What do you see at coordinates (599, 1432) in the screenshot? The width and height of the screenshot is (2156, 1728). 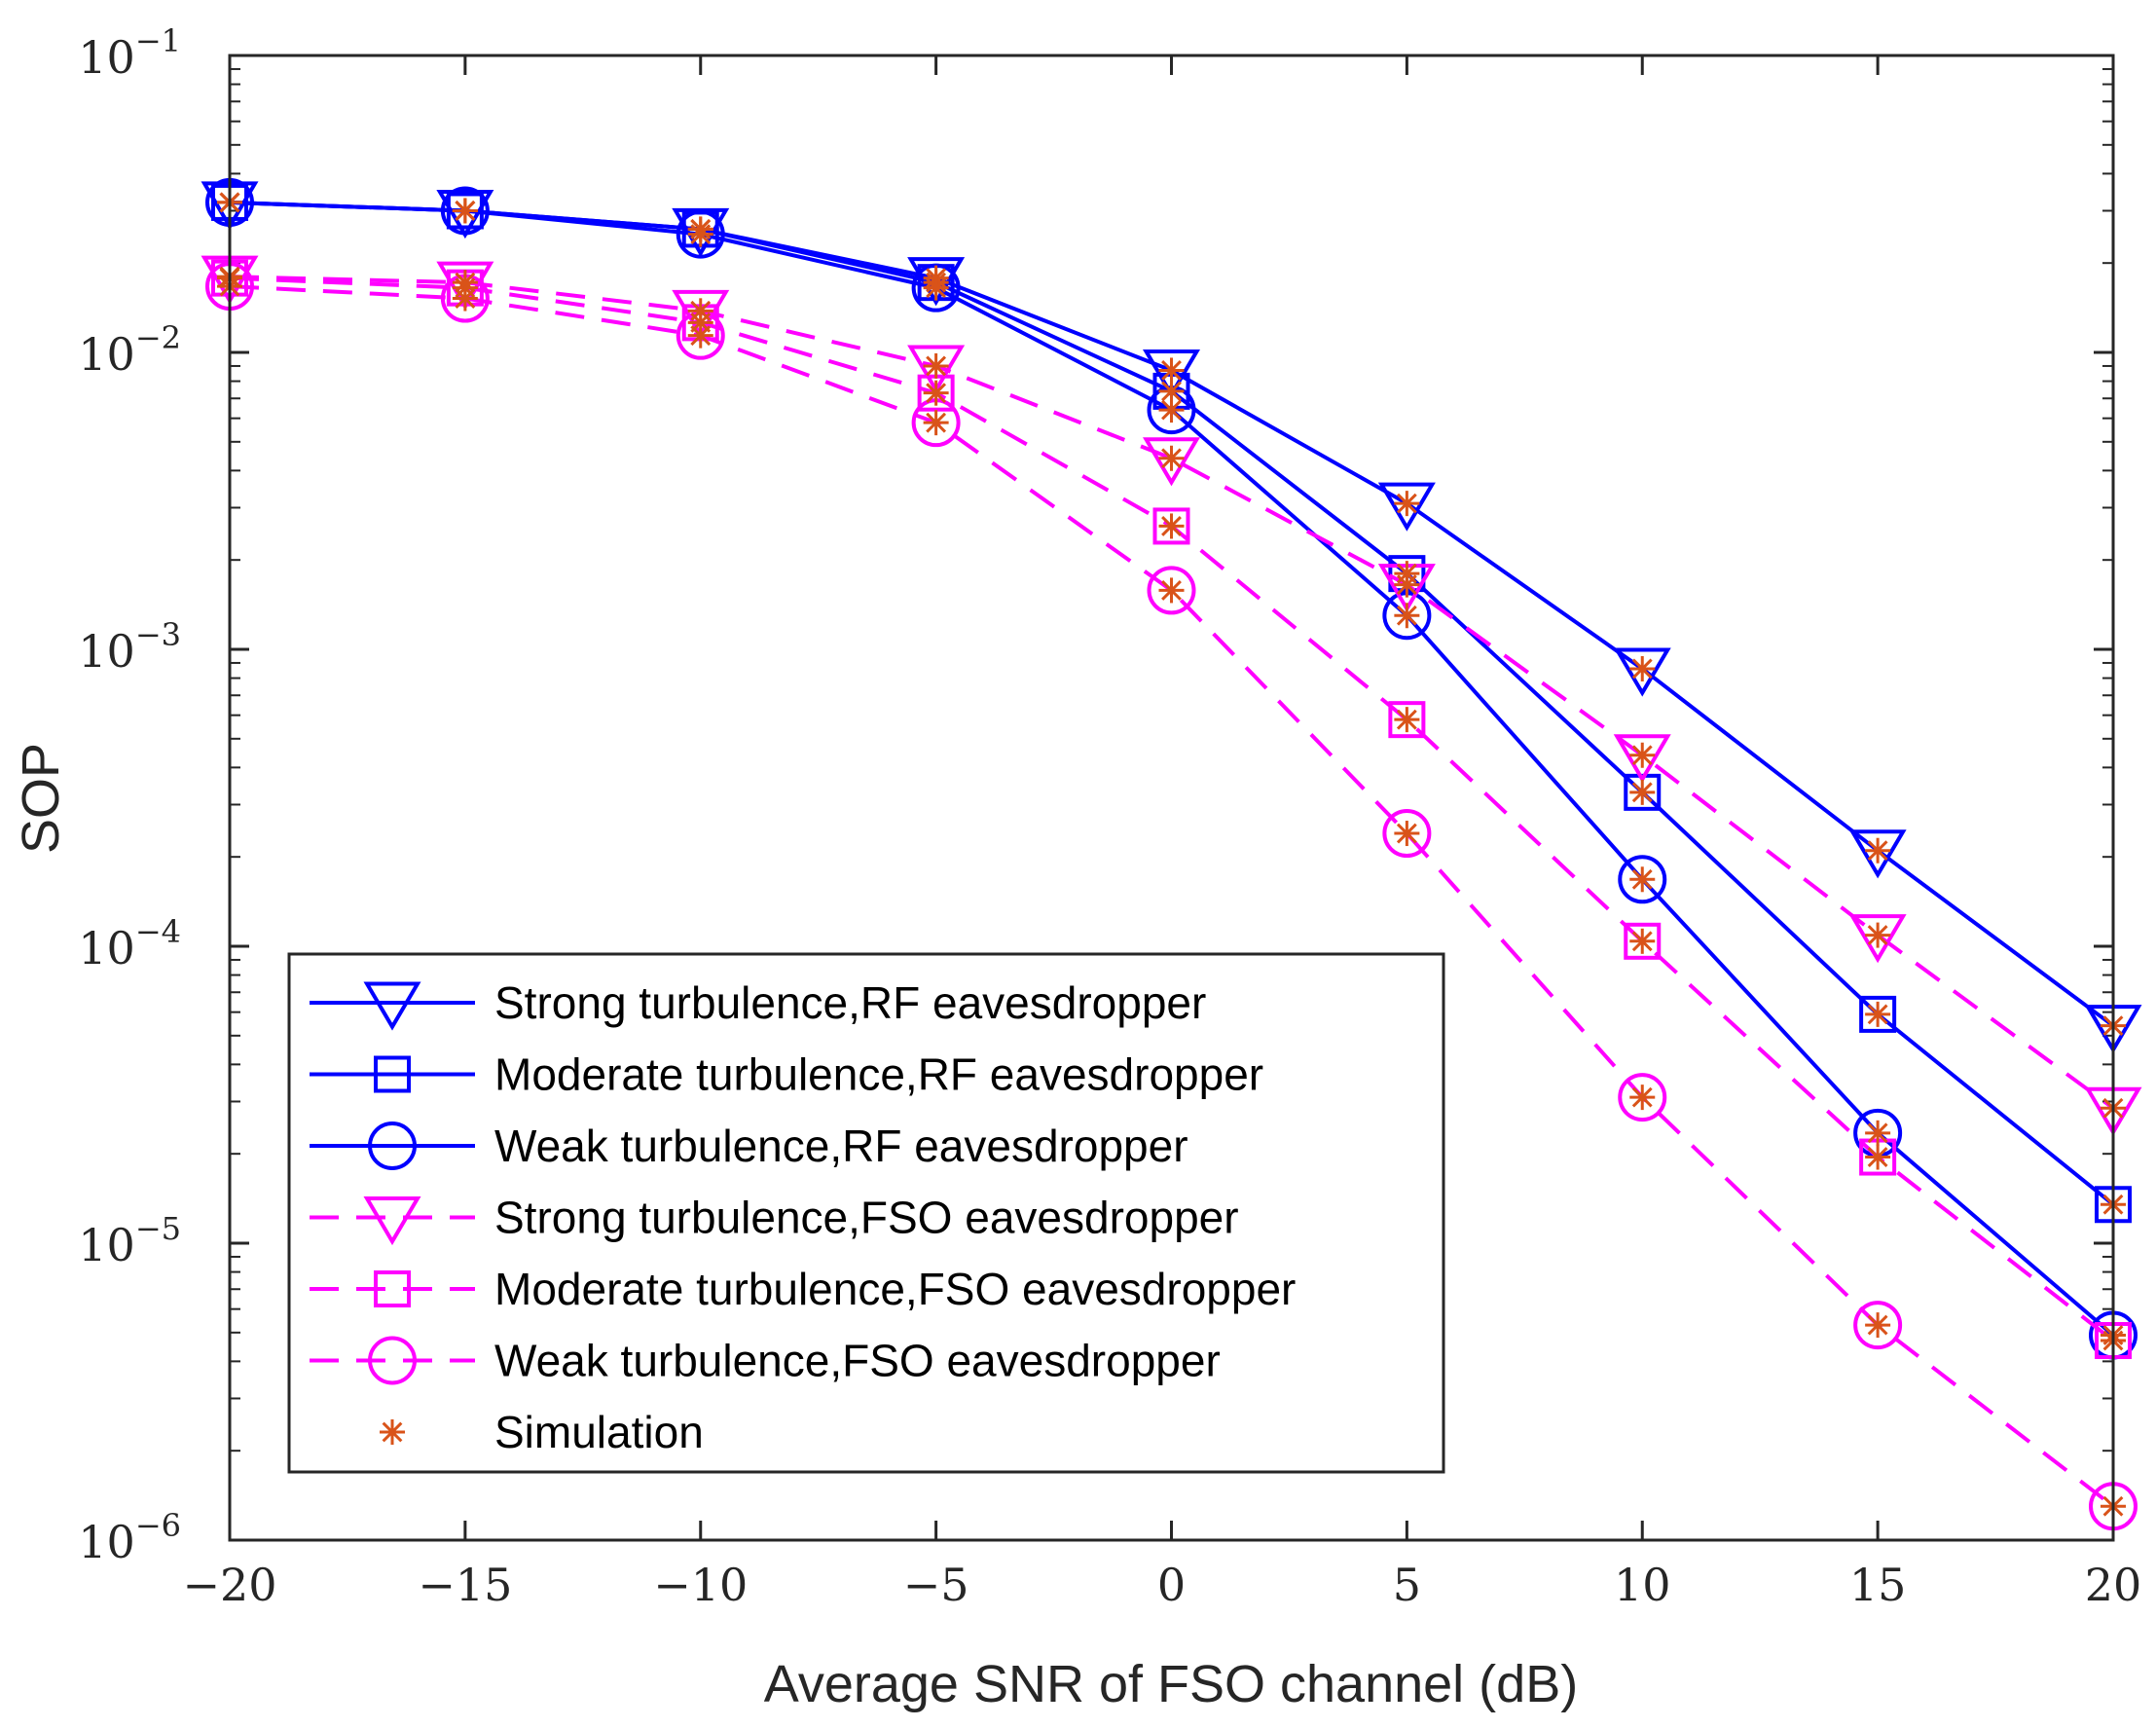 I see `legend-label: Simulation` at bounding box center [599, 1432].